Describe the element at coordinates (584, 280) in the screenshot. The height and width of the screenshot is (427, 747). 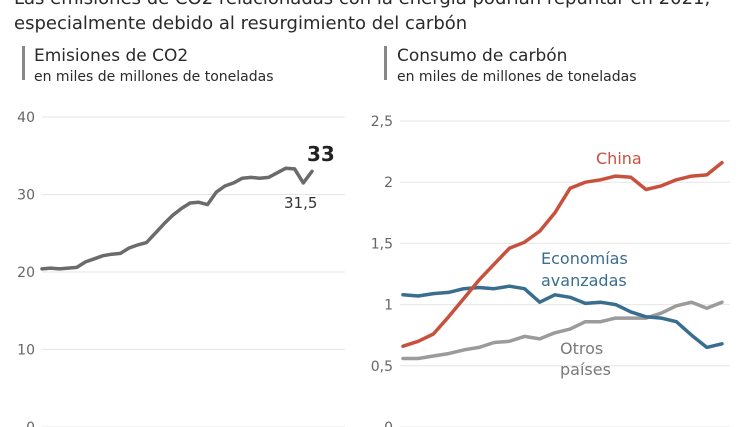
I see `advanced-label-line-2: avanzadas` at that location.